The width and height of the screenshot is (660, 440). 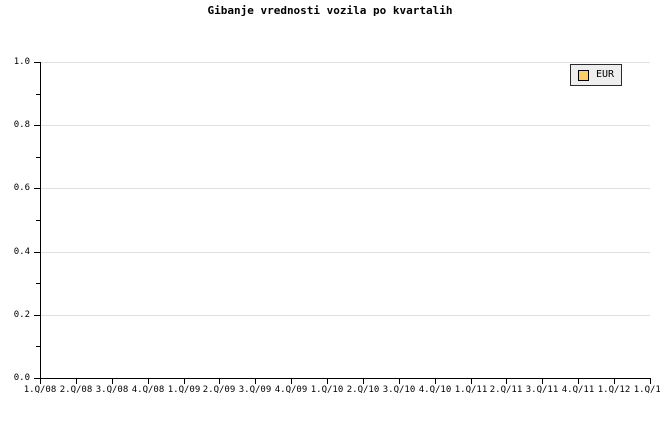 I want to click on x-axis-line, so click(x=345, y=378).